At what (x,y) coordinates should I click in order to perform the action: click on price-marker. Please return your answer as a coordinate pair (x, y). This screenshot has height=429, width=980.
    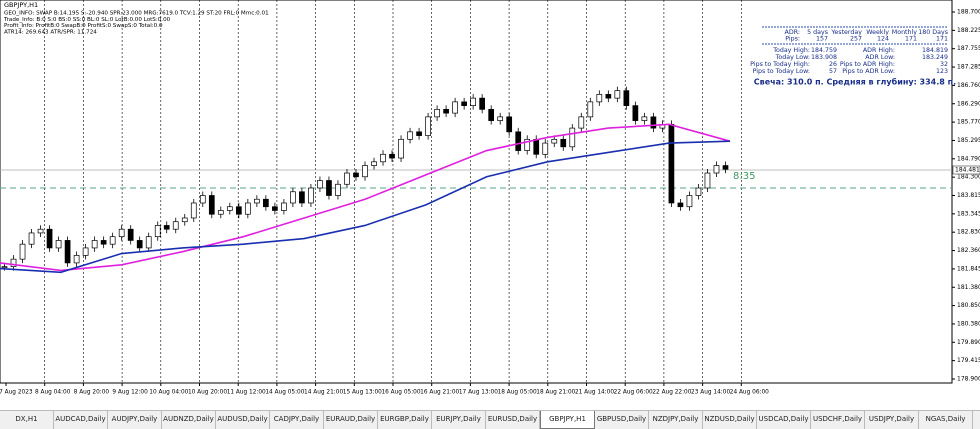
    Looking at the image, I should click on (966, 170).